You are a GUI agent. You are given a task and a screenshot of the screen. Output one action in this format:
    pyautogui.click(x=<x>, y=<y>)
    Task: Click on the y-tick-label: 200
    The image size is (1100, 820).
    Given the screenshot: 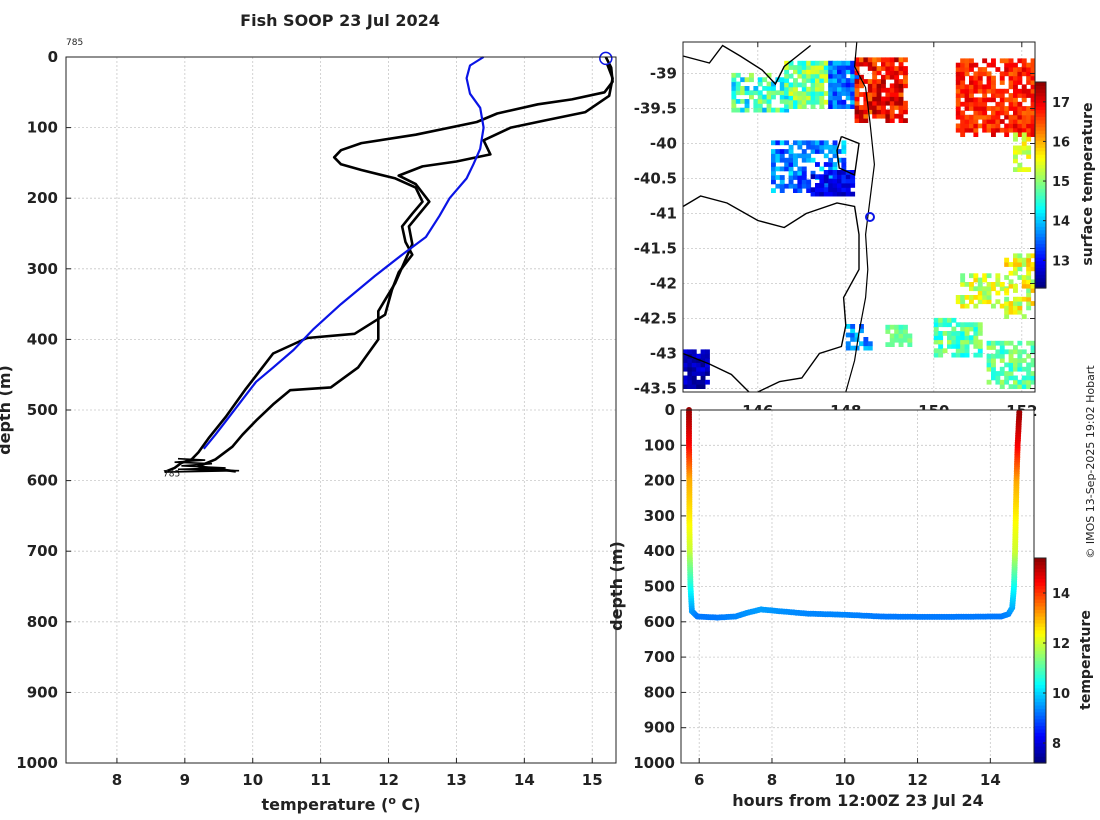 What is the action you would take?
    pyautogui.click(x=42, y=198)
    